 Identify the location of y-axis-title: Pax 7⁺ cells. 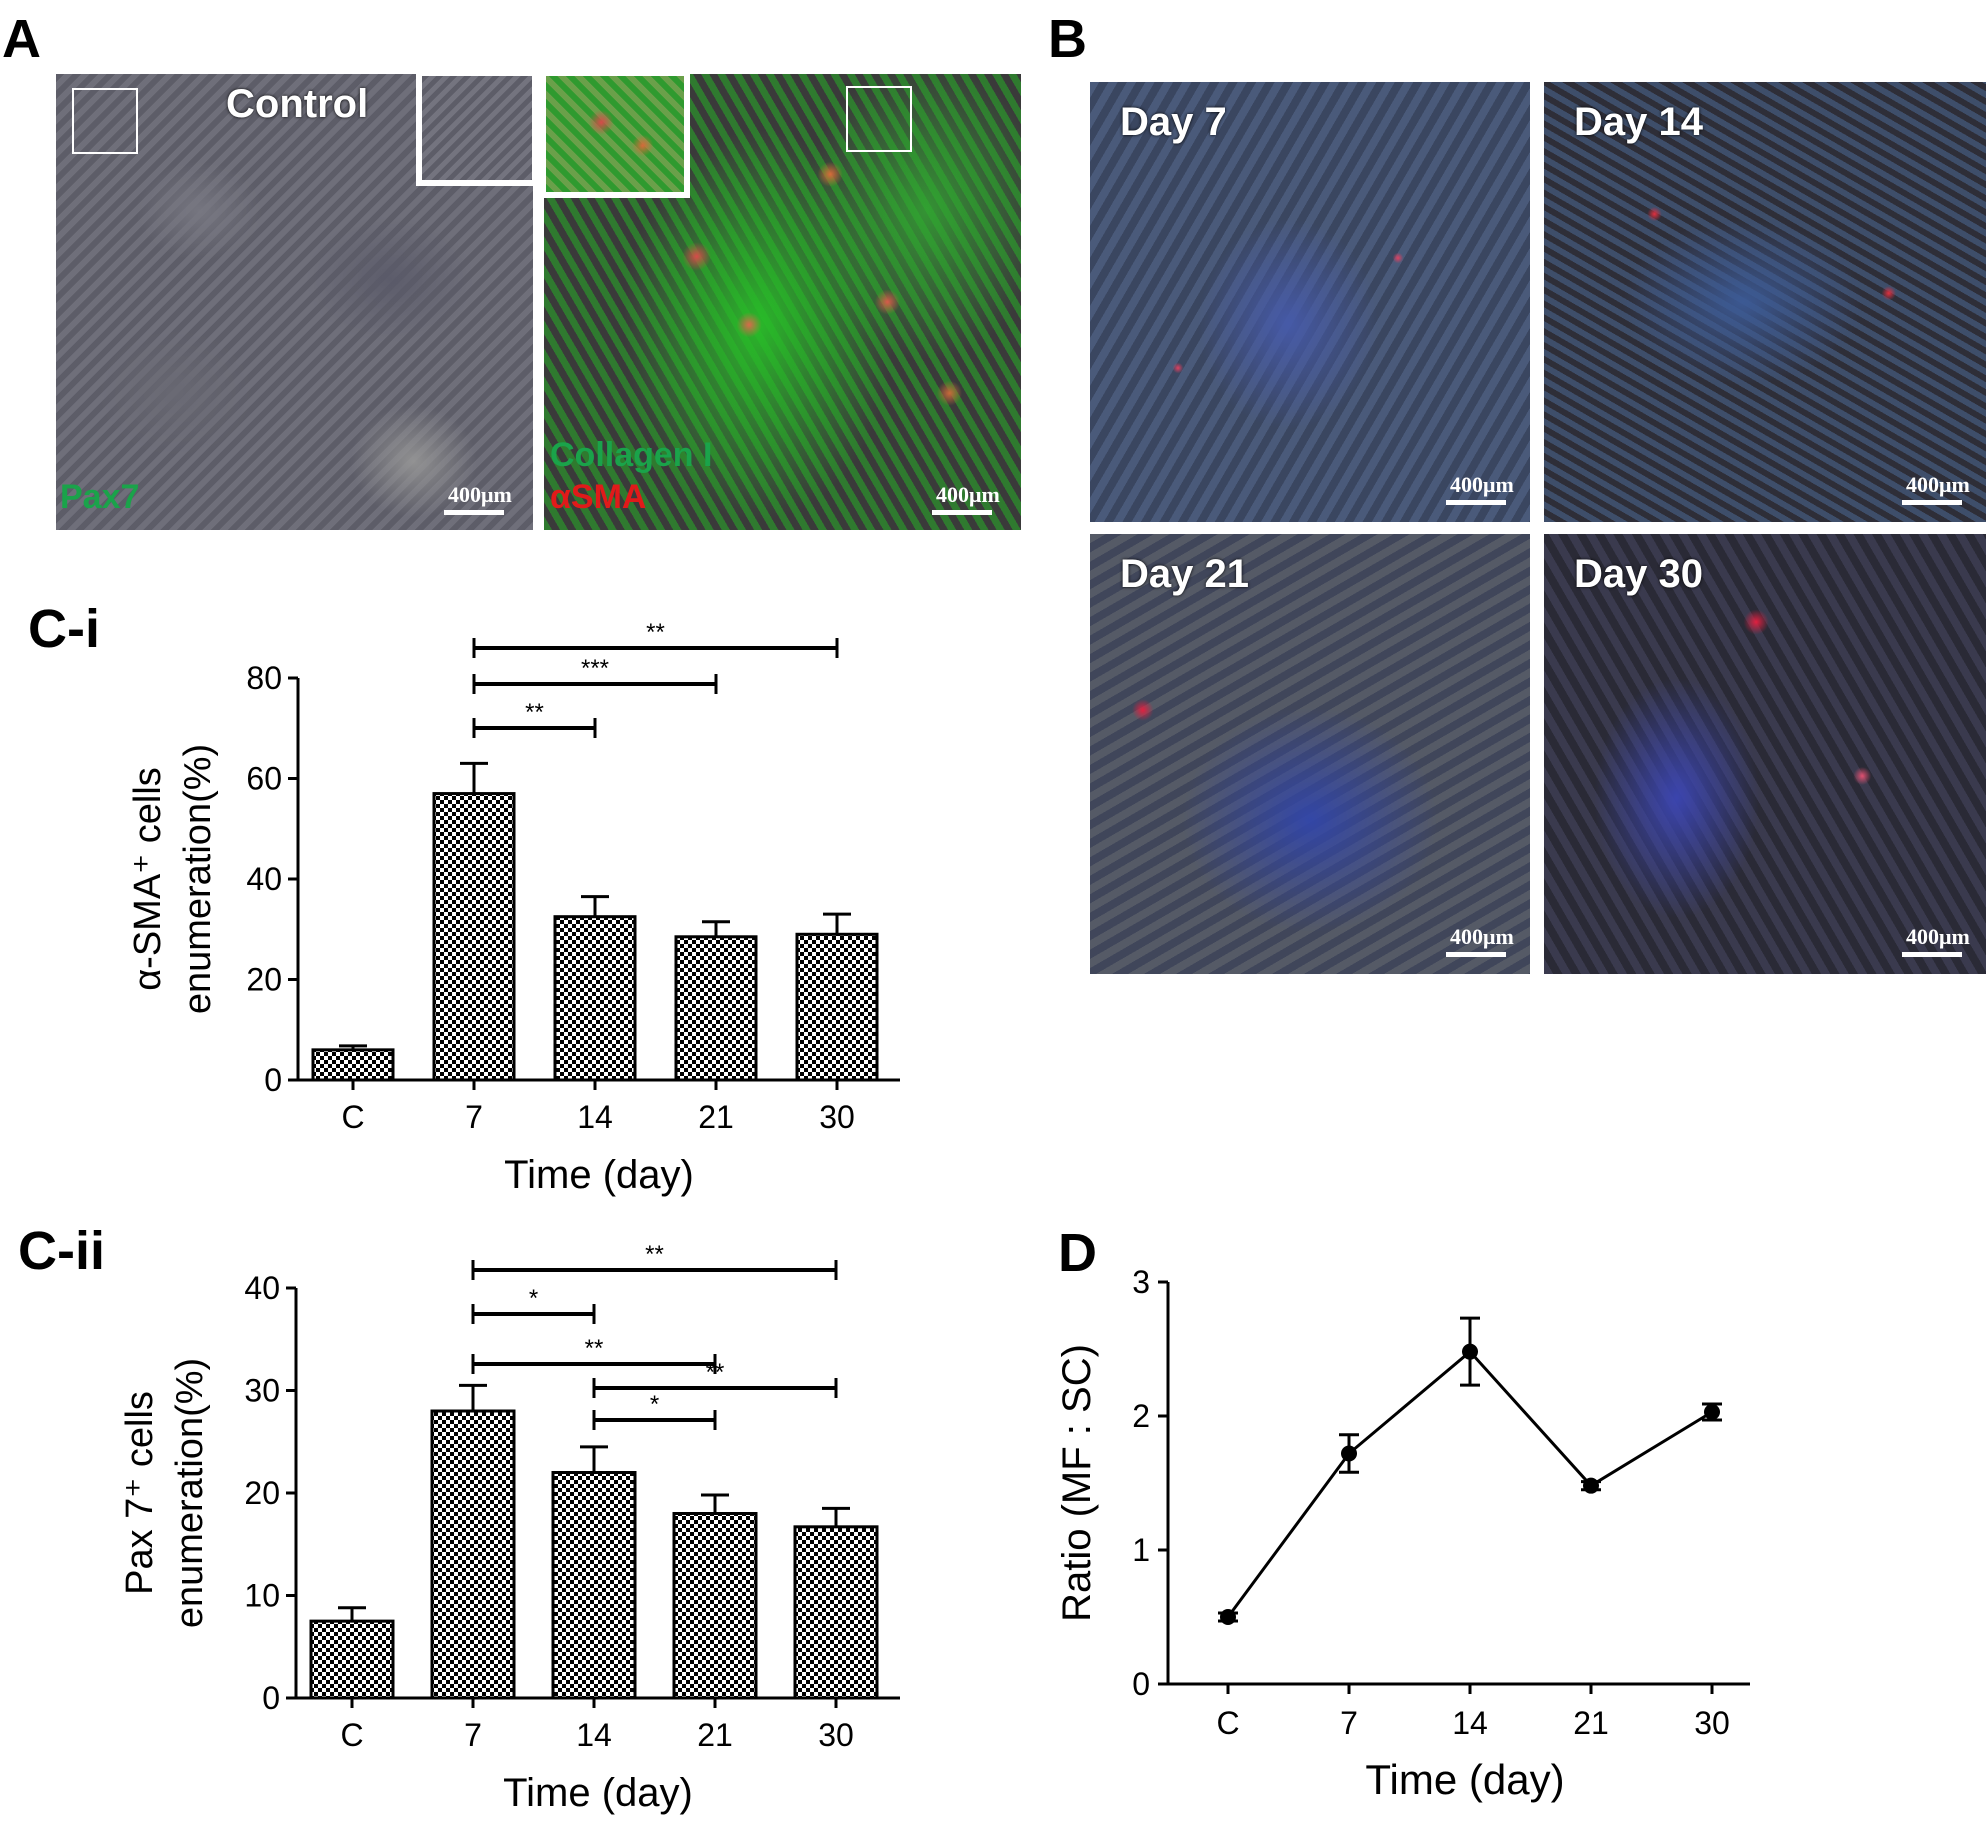
(140, 1493).